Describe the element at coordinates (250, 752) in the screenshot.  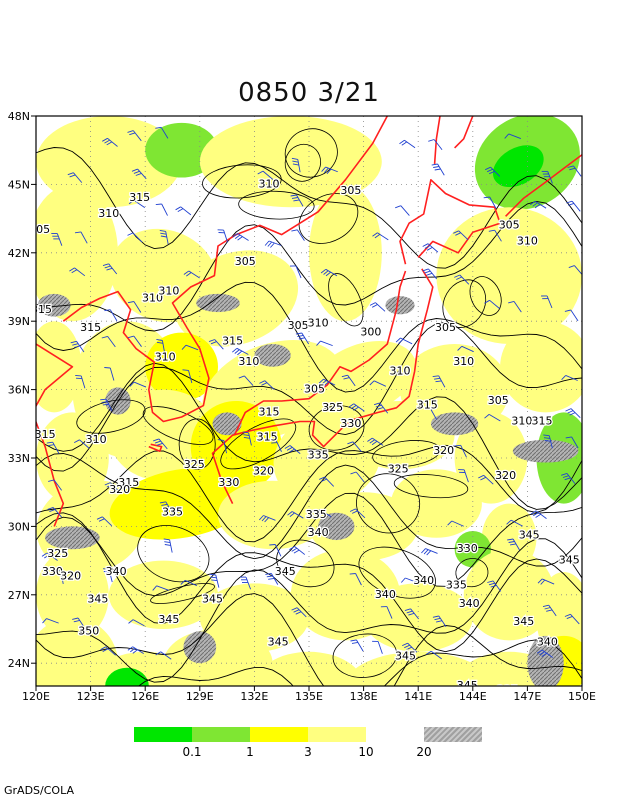
I see `legend-label: 1` at that location.